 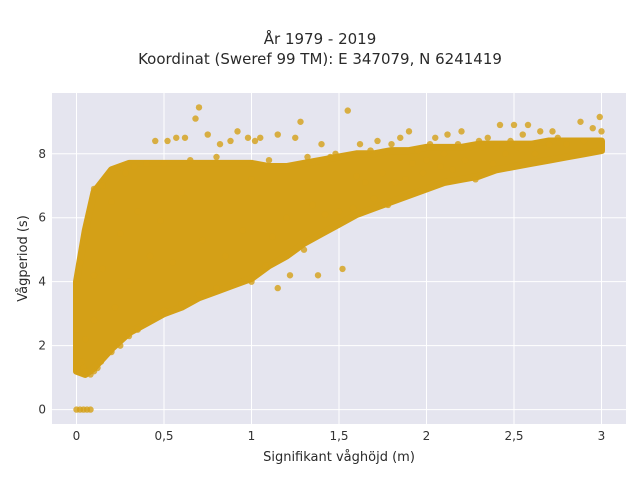 What do you see at coordinates (42, 218) in the screenshot?
I see `y-tick-label: 6` at bounding box center [42, 218].